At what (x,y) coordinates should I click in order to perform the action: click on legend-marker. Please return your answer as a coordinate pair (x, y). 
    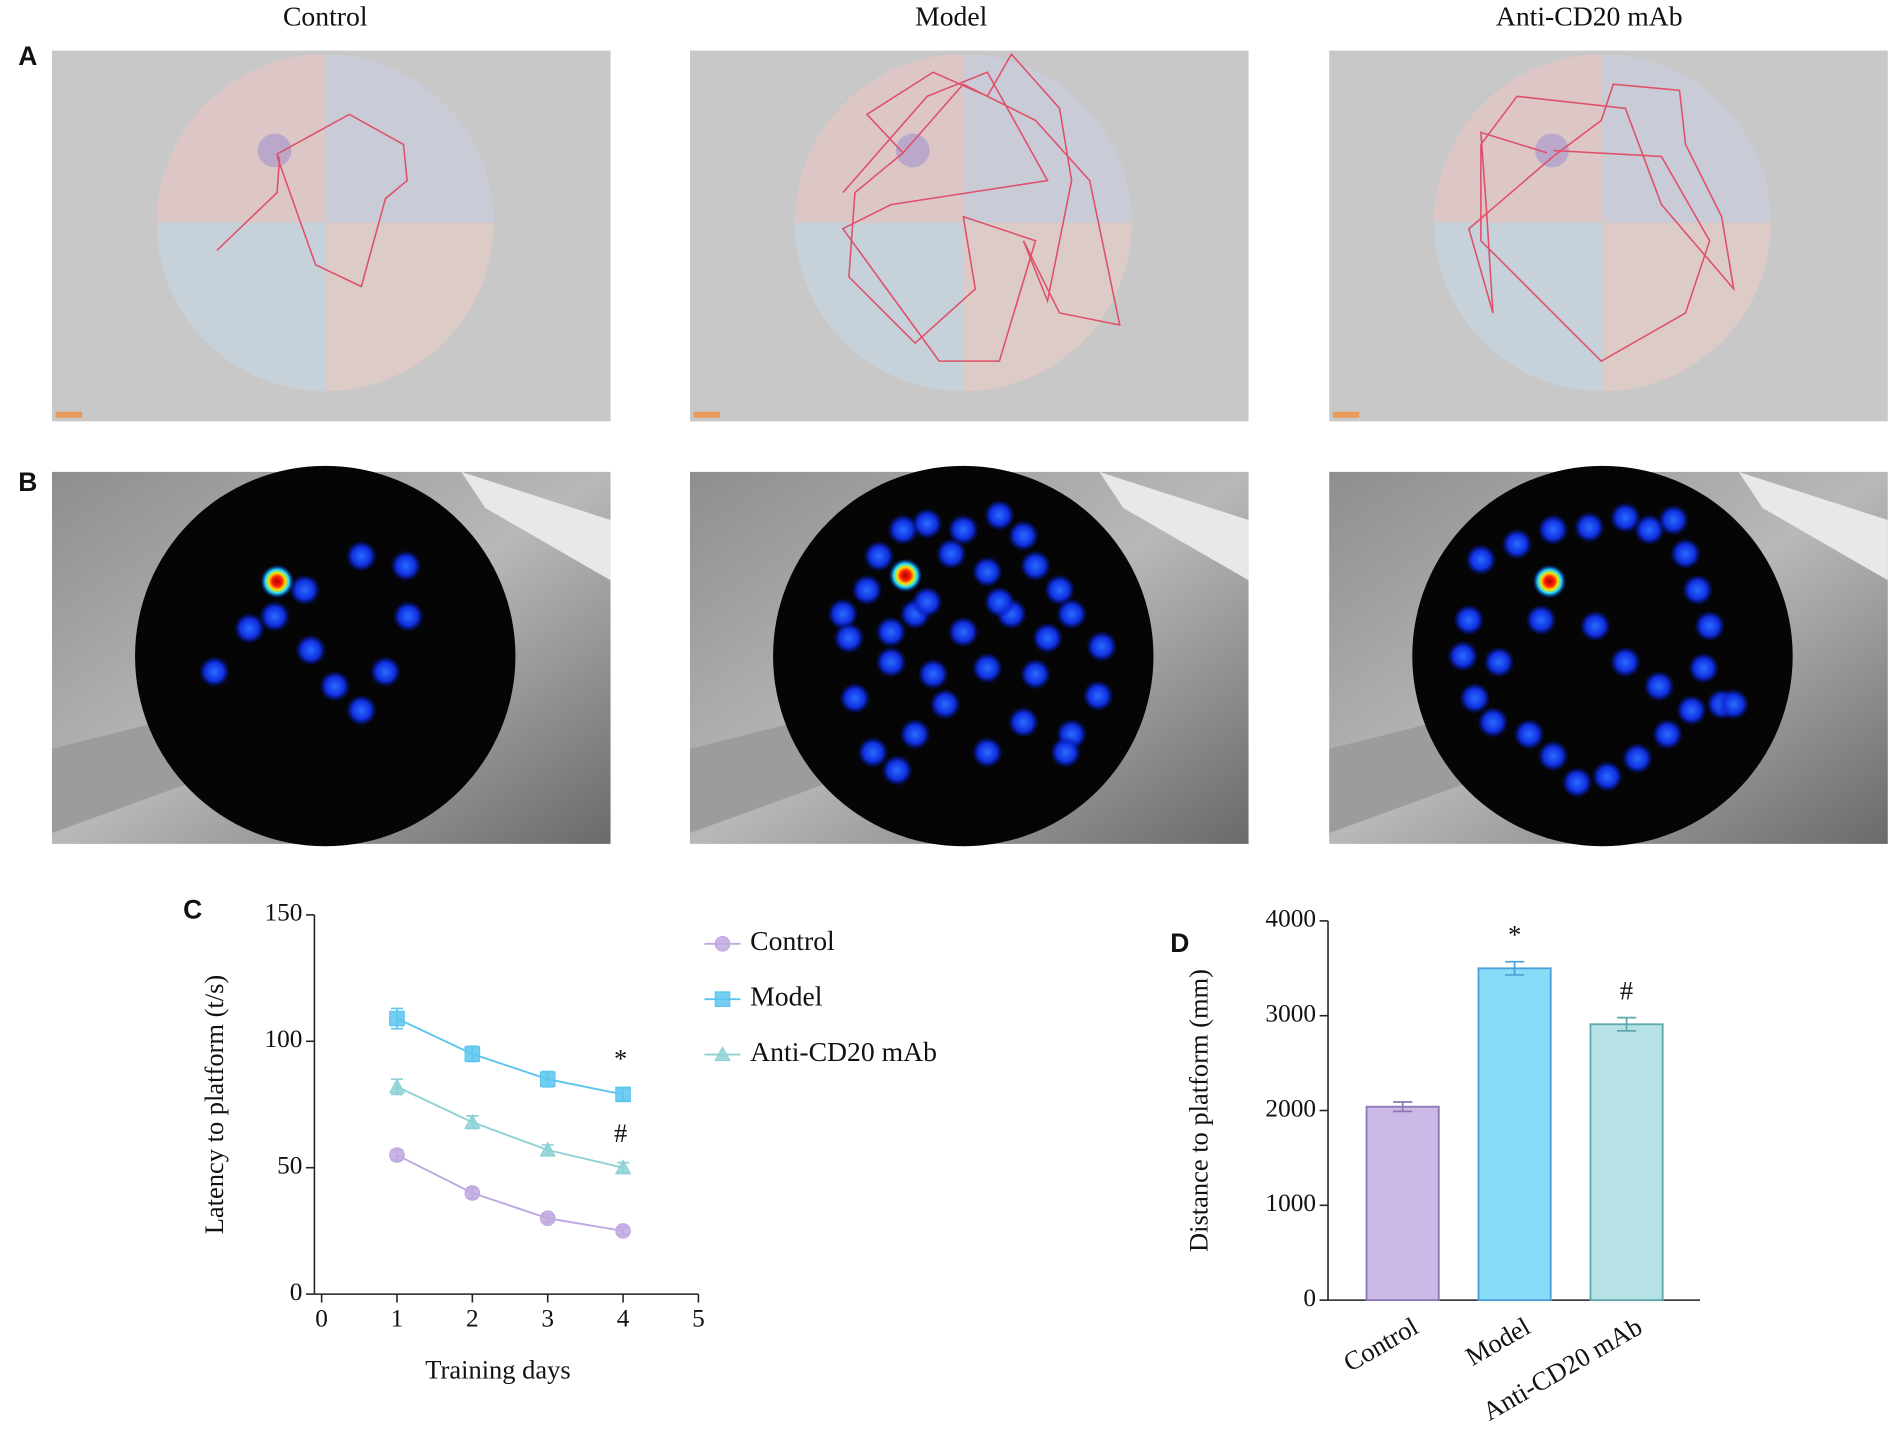
    Looking at the image, I should click on (722, 1054).